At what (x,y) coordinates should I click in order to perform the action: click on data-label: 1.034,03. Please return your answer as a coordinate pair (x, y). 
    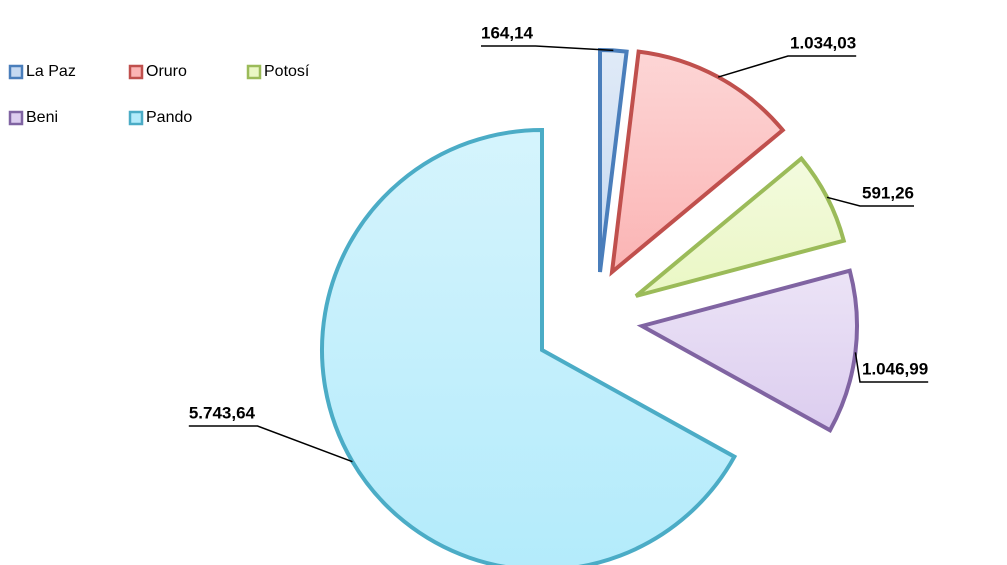
    Looking at the image, I should click on (823, 42).